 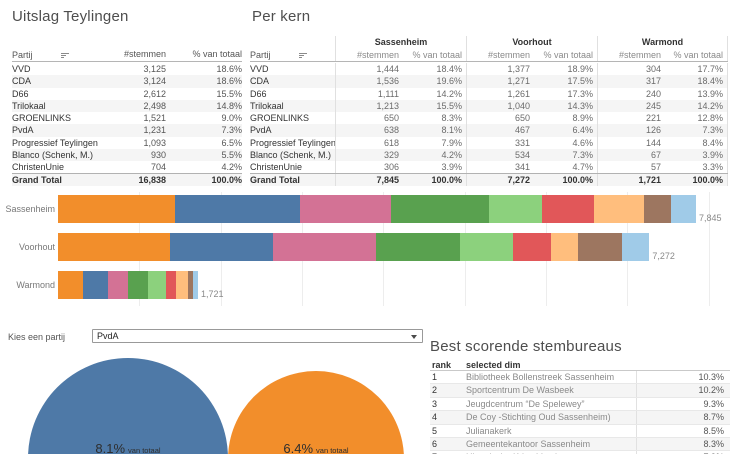 I want to click on stembureau-row: 5 Julianakerk 8.5%, so click(x=580, y=431).